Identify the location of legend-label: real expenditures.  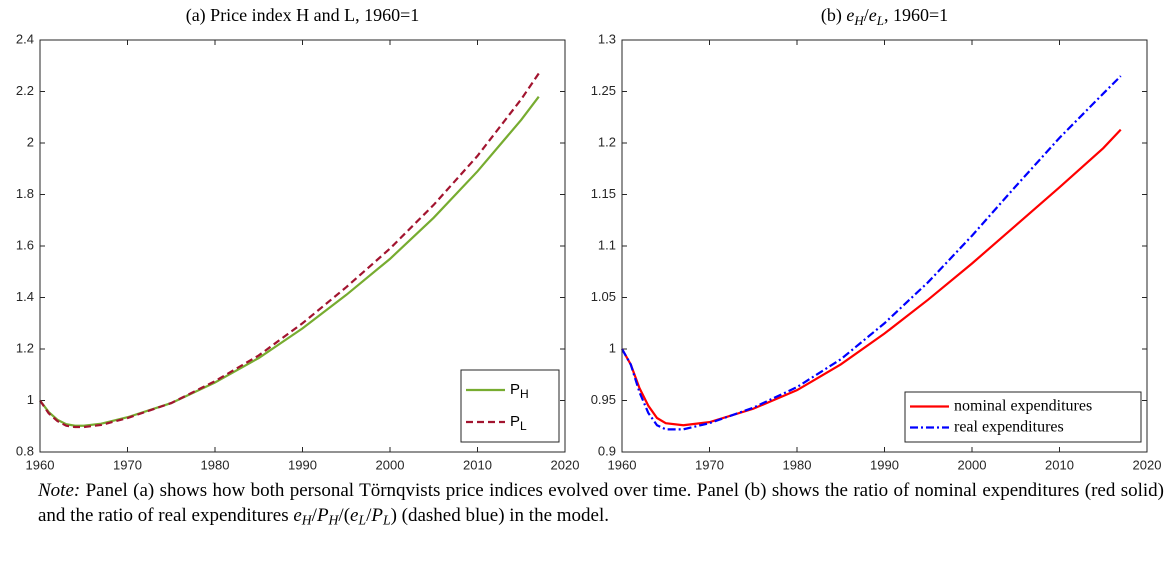
(1009, 426).